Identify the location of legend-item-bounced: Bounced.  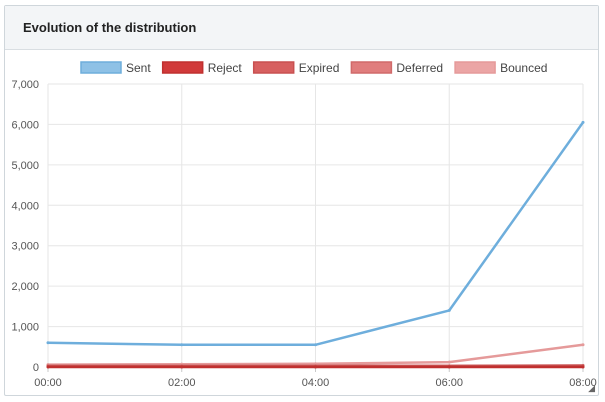
(500, 68).